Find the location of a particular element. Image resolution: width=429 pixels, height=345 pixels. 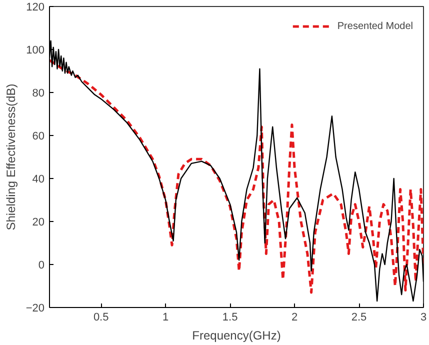

y-tick-label: 0 is located at coordinates (41, 266).